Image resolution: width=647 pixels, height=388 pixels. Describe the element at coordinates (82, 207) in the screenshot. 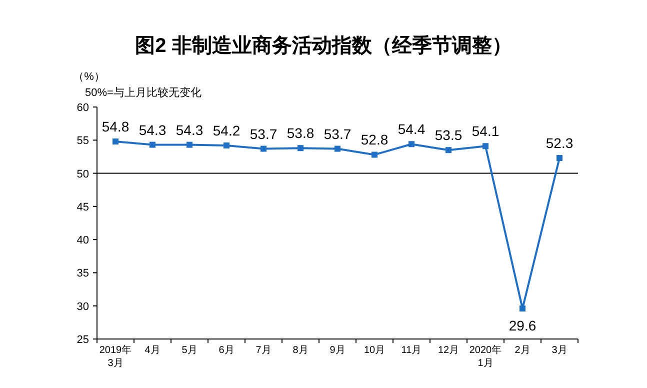

I see `y-tick-label: 45` at that location.